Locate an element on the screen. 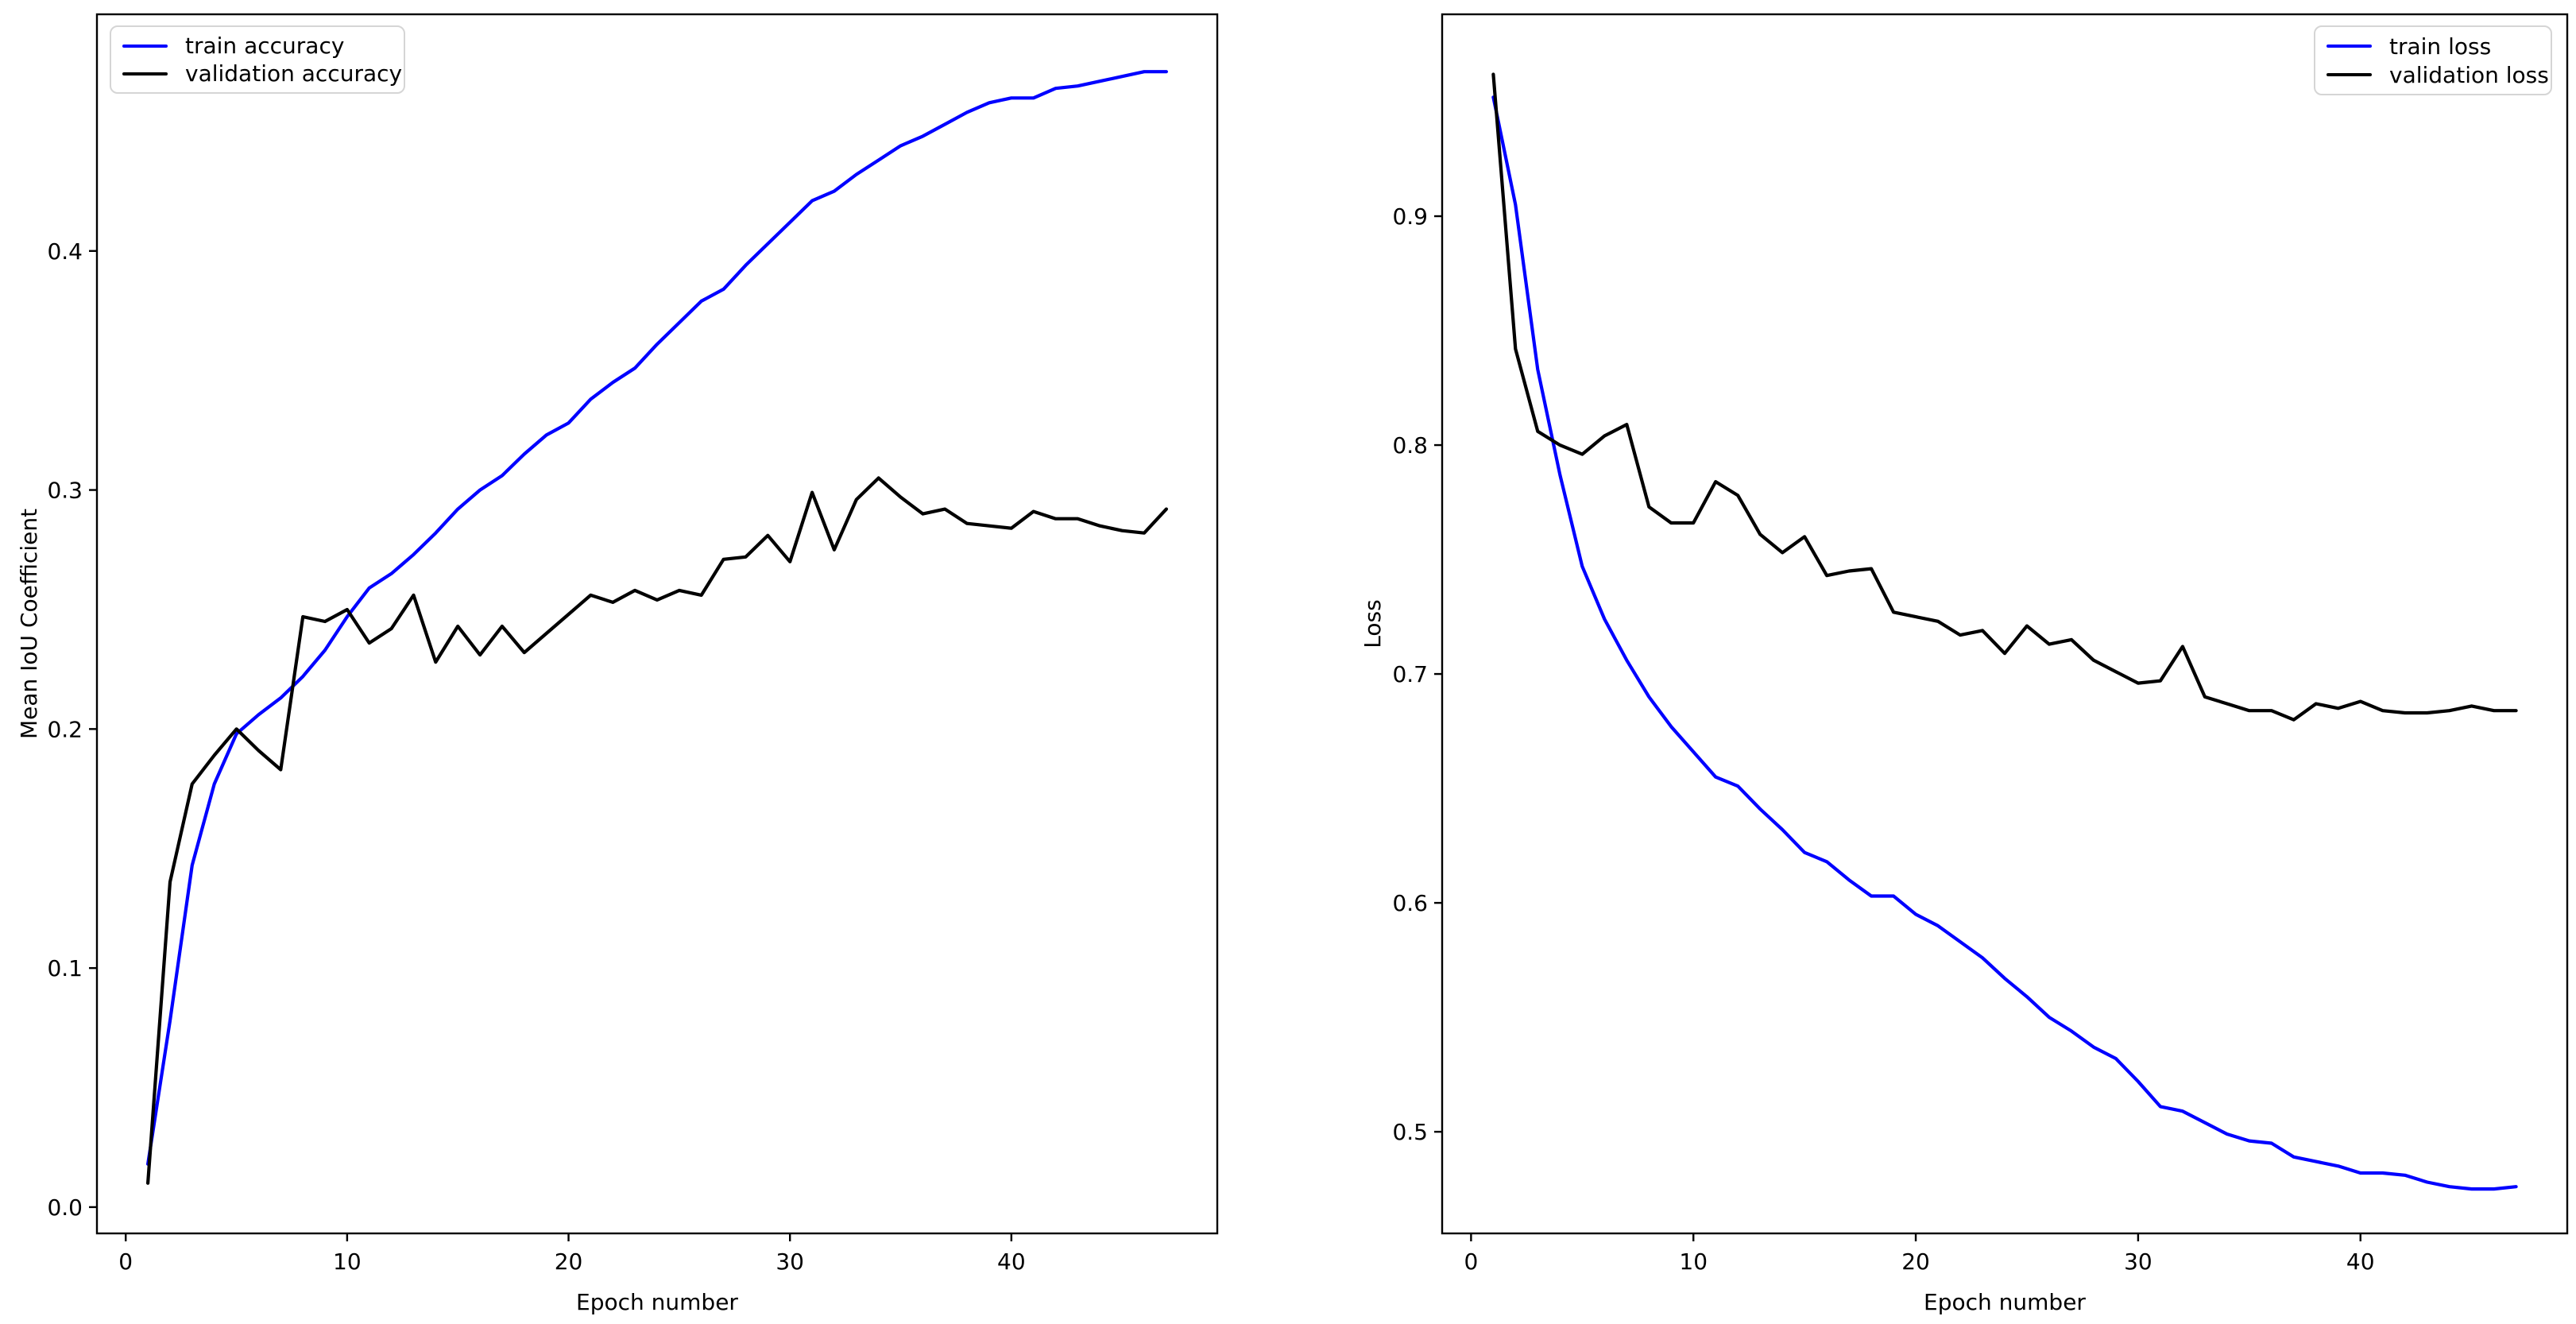 This screenshot has width=2576, height=1324. legend-item-validation-accuracy: validation accuracy is located at coordinates (262, 73).